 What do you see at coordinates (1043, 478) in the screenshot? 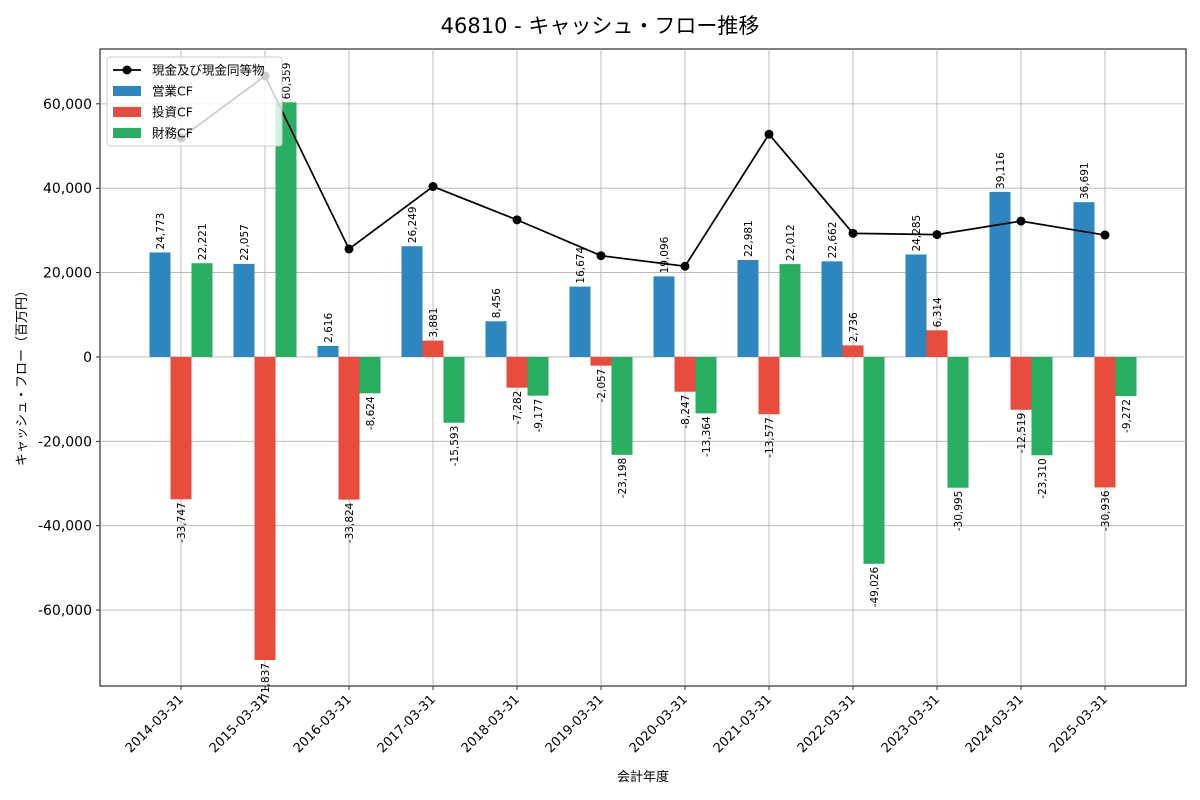
I see `bar-value-label: -23,310` at bounding box center [1043, 478].